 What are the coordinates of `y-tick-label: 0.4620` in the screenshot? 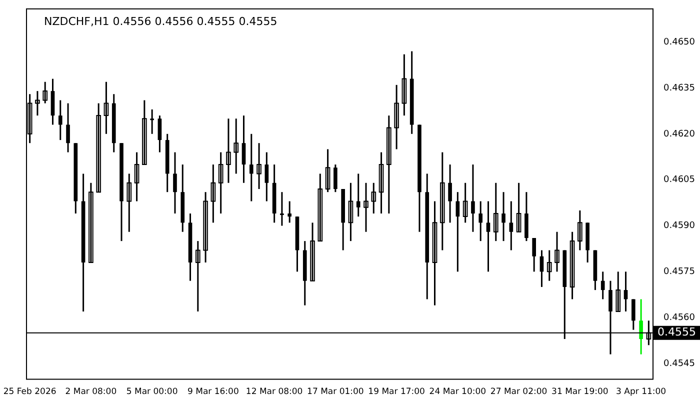 It's located at (680, 134).